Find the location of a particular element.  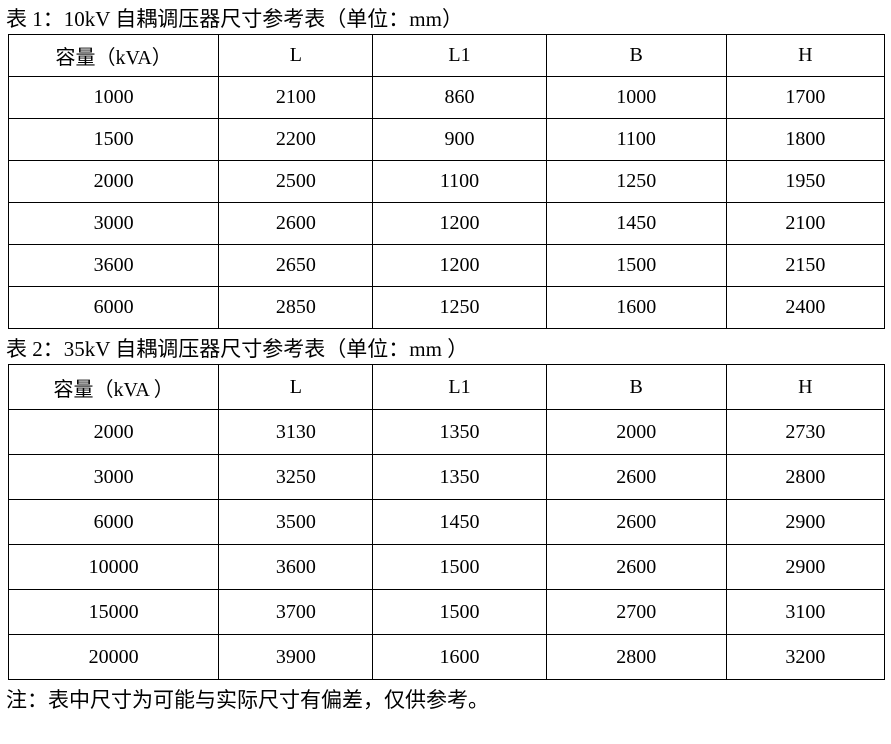

table-cell-l1: 1450 is located at coordinates (459, 522).